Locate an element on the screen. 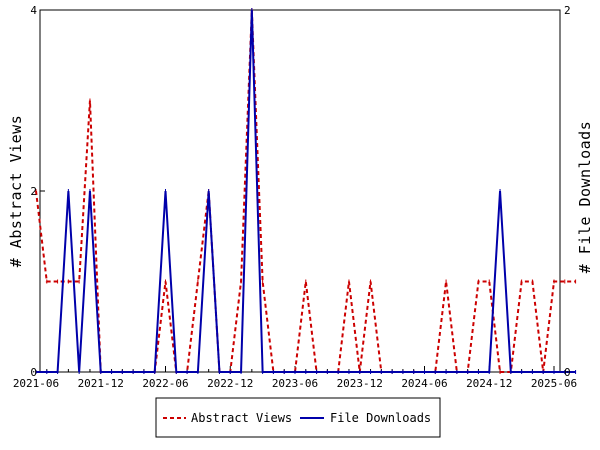  x-tick-label: 2021-06 is located at coordinates (36, 383).